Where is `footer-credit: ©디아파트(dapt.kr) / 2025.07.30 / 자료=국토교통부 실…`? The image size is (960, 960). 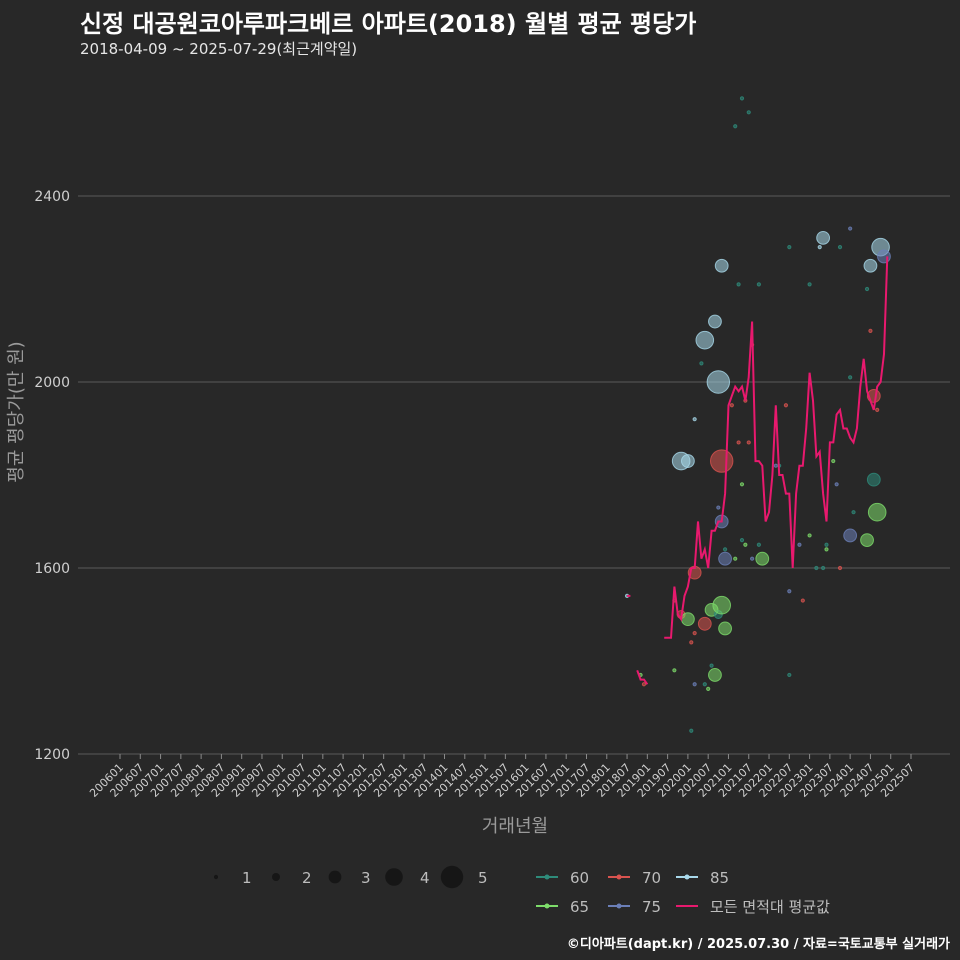 footer-credit: ©디아파트(dapt.kr) / 2025.07.30 / 자료=국토교통부 실… is located at coordinates (758, 944).